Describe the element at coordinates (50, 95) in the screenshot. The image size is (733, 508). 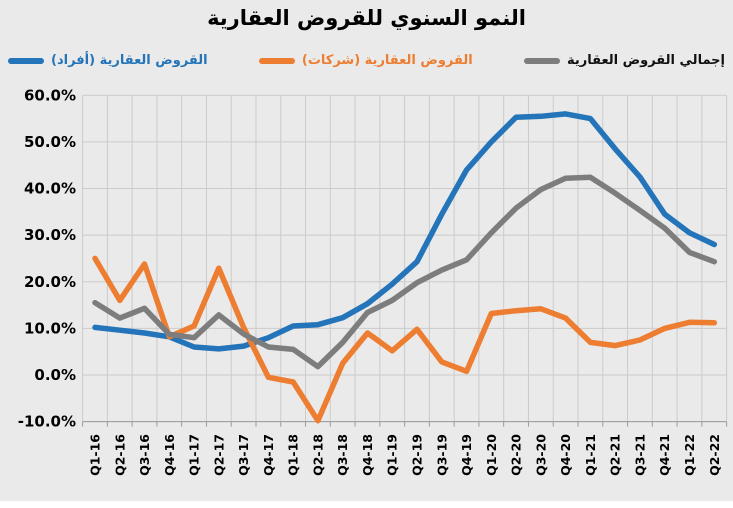
I see `y-axis-tick-label: 60.0%` at that location.